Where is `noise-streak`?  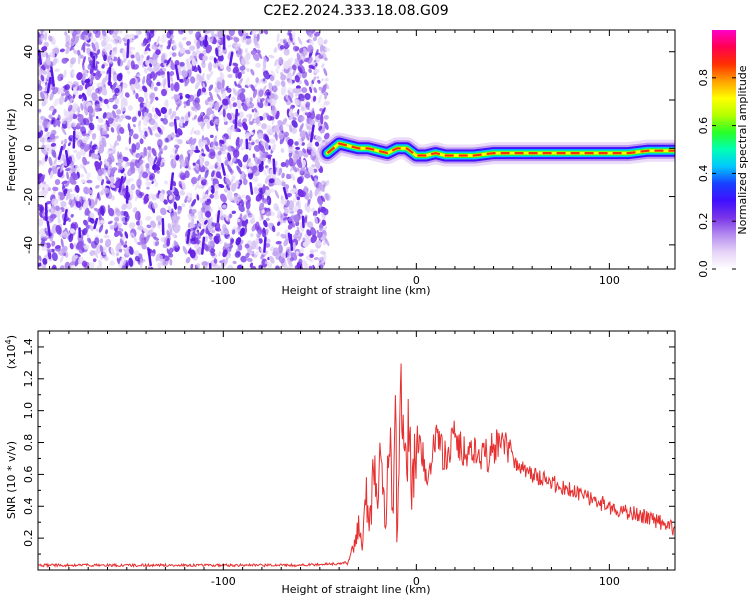 noise-streak is located at coordinates (312, 133).